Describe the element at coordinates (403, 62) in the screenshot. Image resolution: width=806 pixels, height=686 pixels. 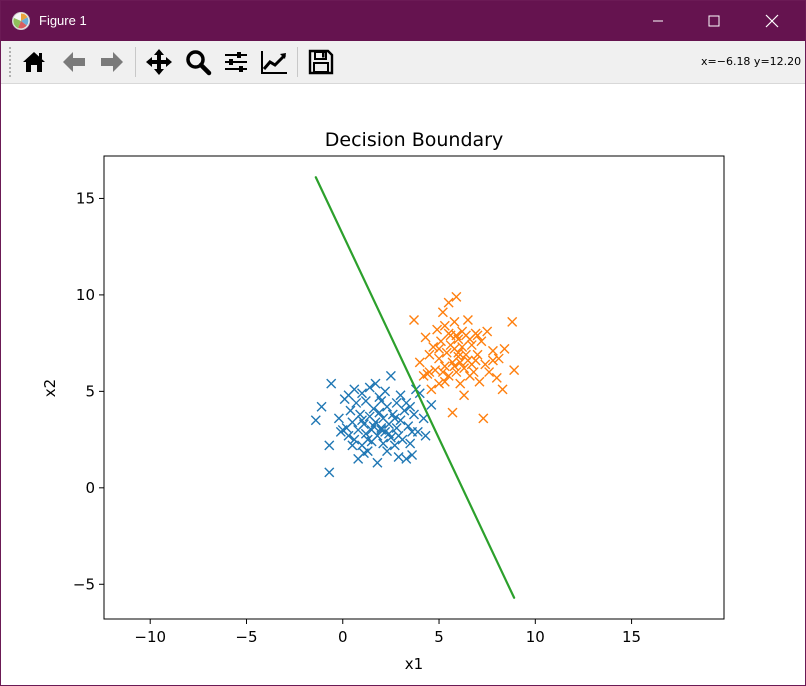
I see `navigation-toolbar` at that location.